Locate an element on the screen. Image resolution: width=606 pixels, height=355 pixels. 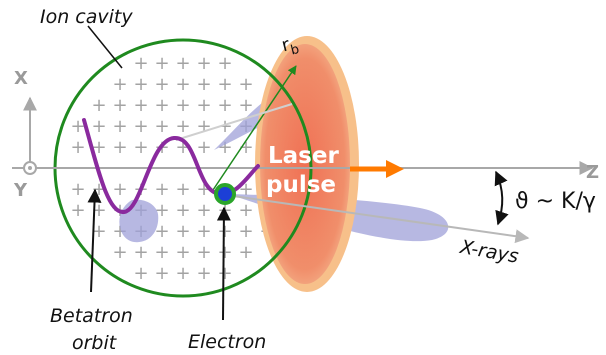
electron-pointer is located at coordinates (223, 263).